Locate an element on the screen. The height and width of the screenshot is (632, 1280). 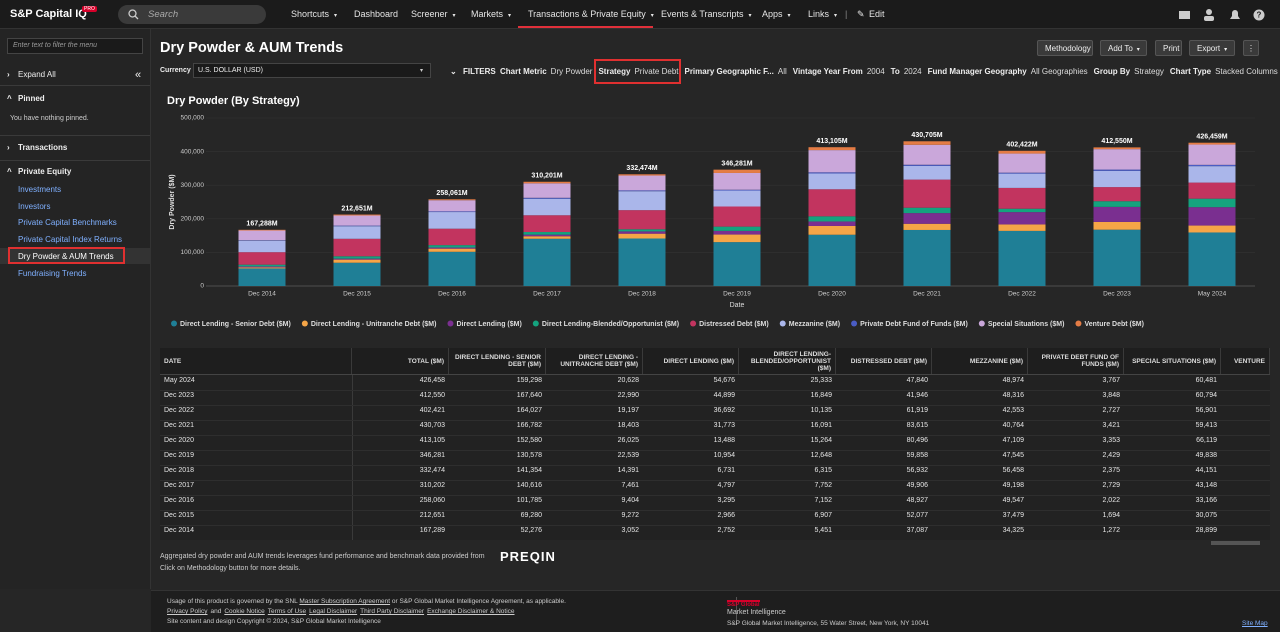
column-header: MEZZANINE ($M) is located at coordinates (980, 361).